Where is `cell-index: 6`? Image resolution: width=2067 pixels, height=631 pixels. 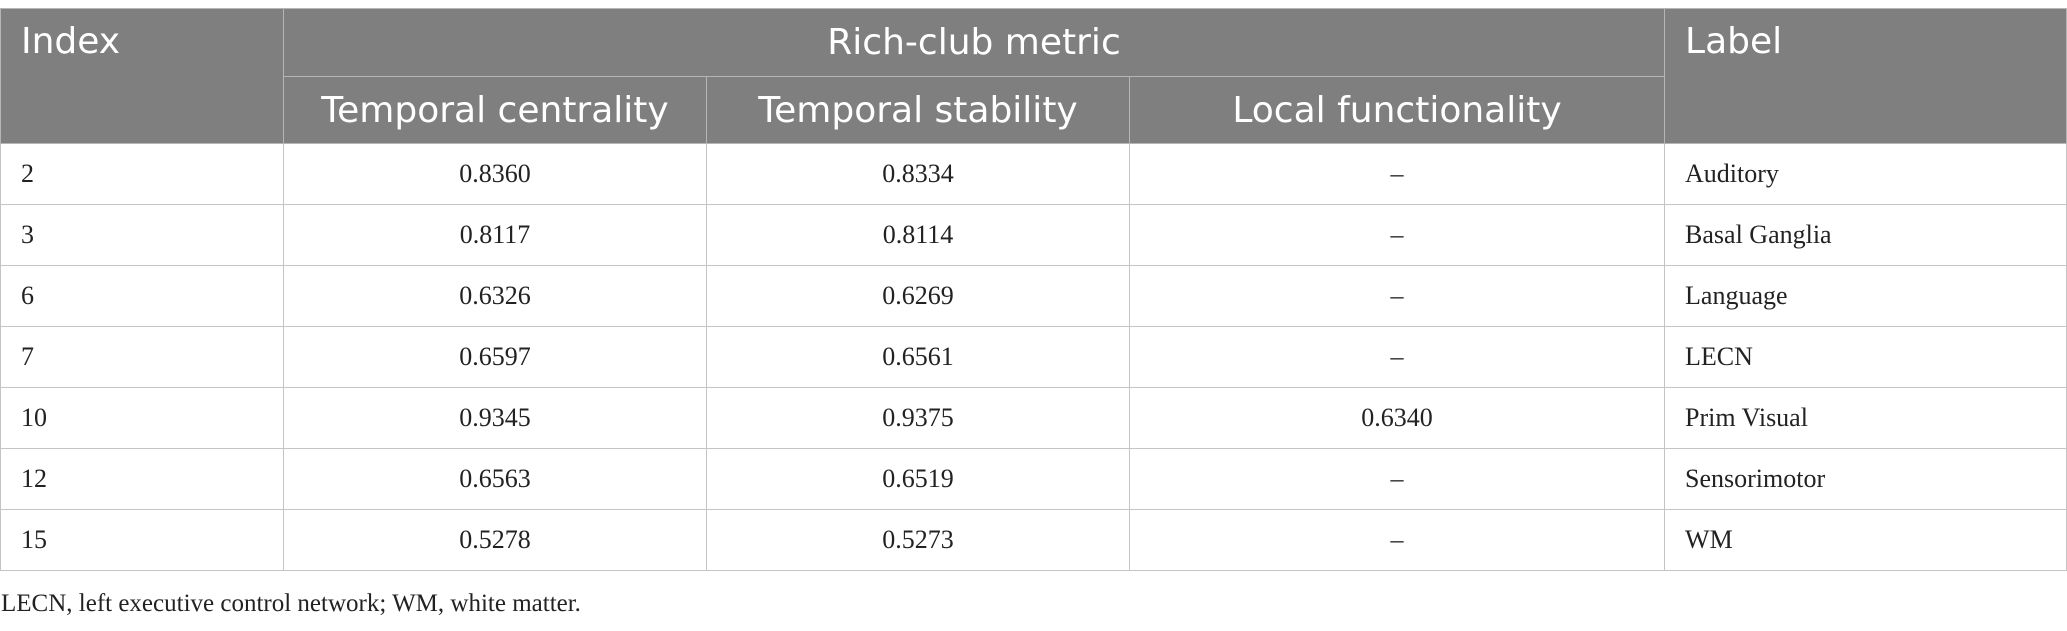 cell-index: 6 is located at coordinates (142, 296).